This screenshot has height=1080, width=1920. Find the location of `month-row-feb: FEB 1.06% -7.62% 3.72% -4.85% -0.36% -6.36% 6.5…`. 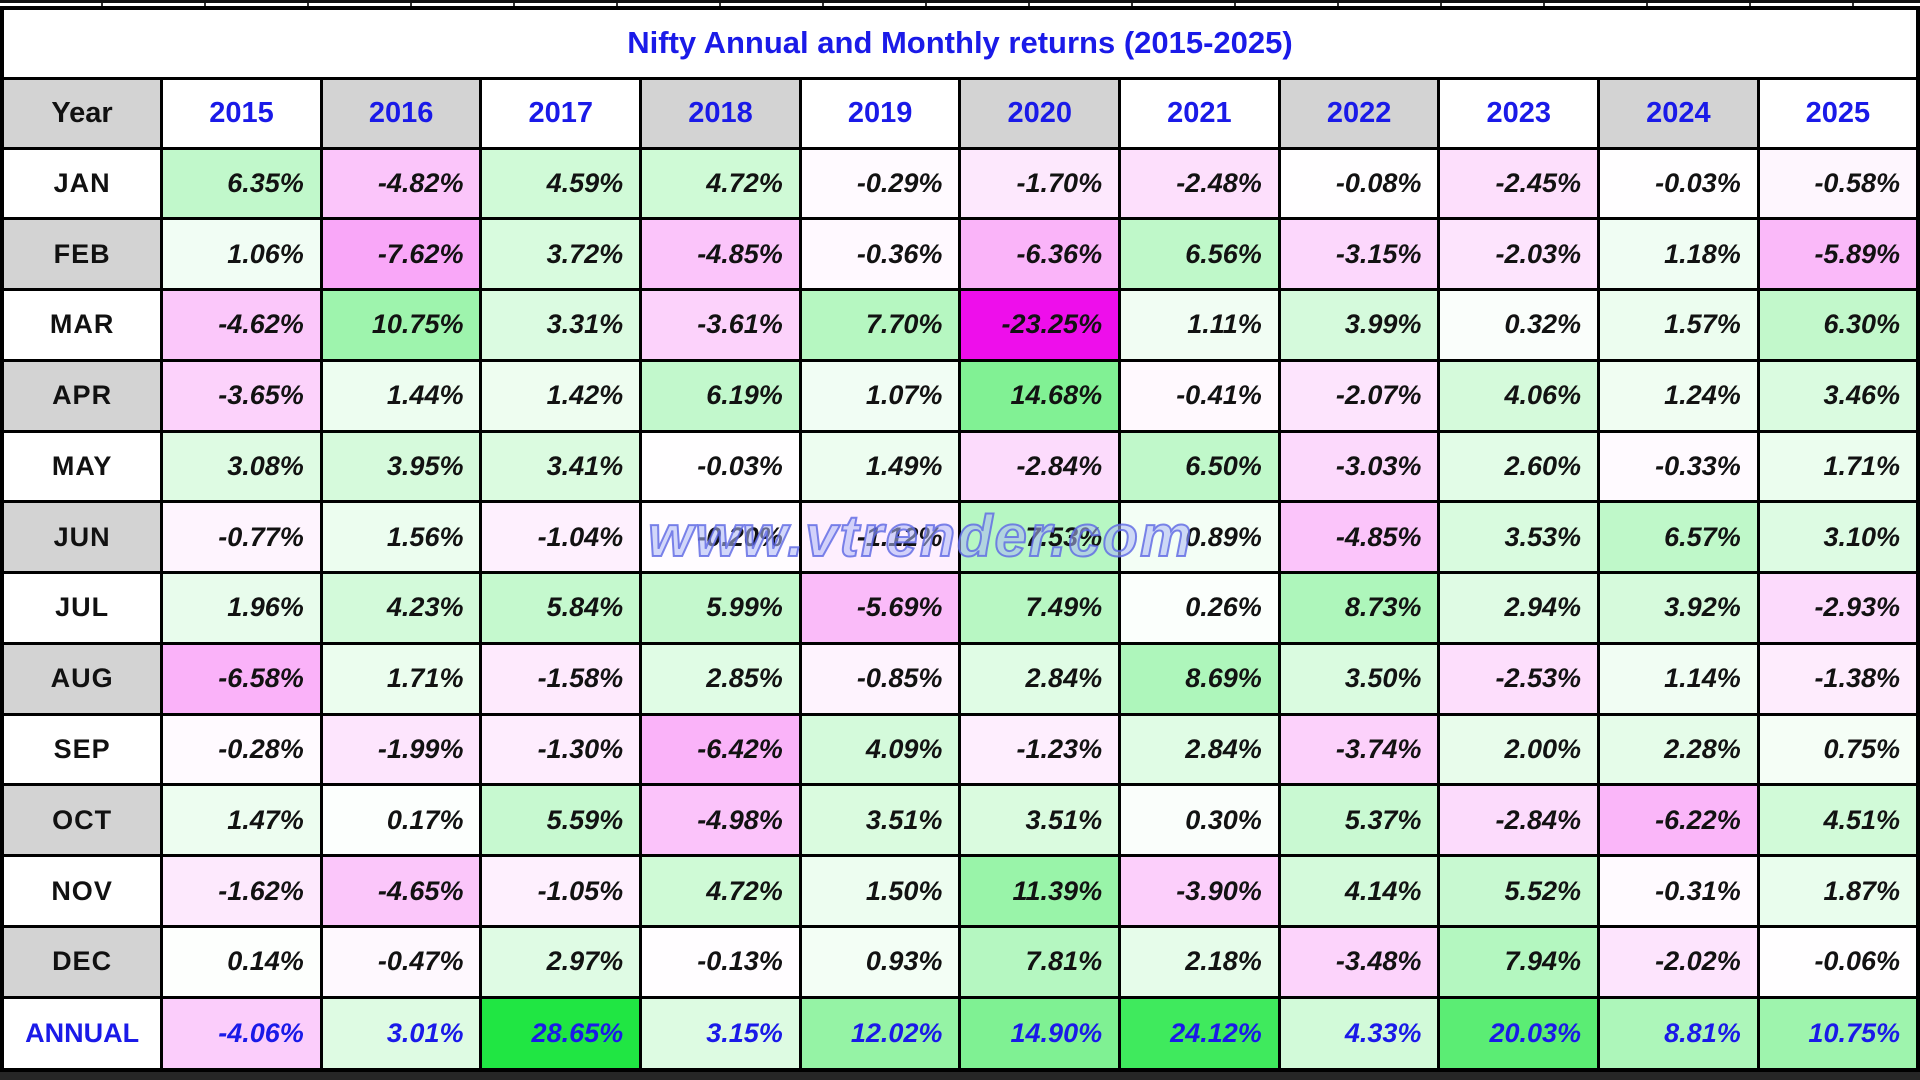

month-row-feb: FEB 1.06% -7.62% 3.72% -4.85% -0.36% -6.36% 6.5… is located at coordinates (960, 254).